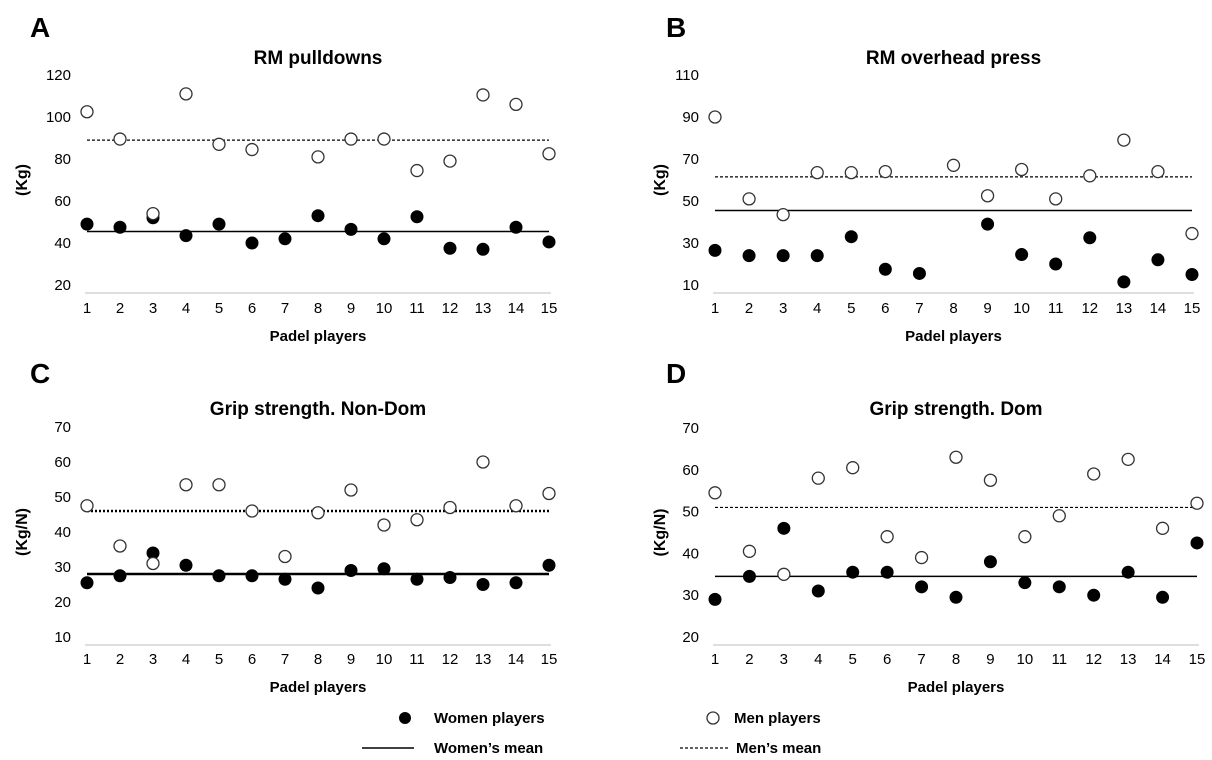  What do you see at coordinates (489, 718) in the screenshot?
I see `legend-women-label: Women players` at bounding box center [489, 718].